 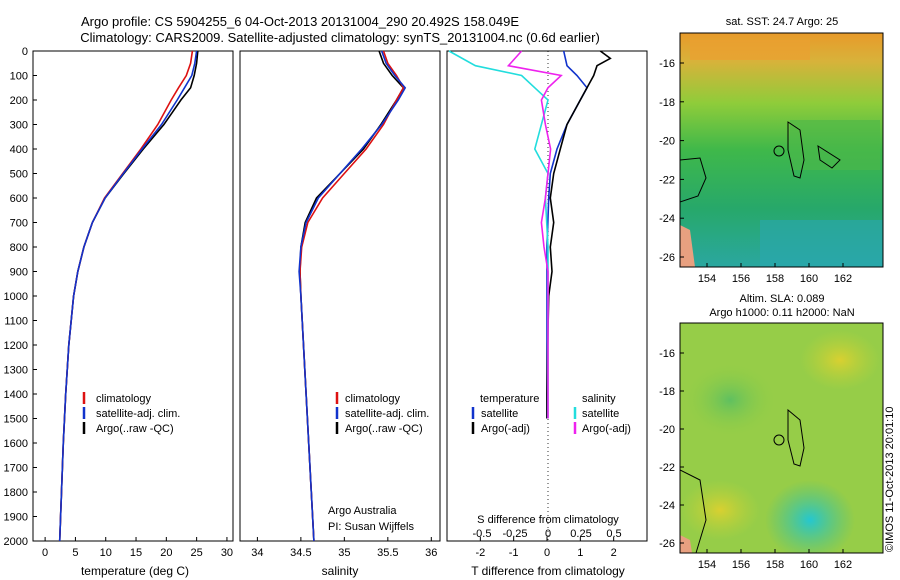 What do you see at coordinates (600, 414) in the screenshot?
I see `legend-label-s-satellite: satellite` at bounding box center [600, 414].